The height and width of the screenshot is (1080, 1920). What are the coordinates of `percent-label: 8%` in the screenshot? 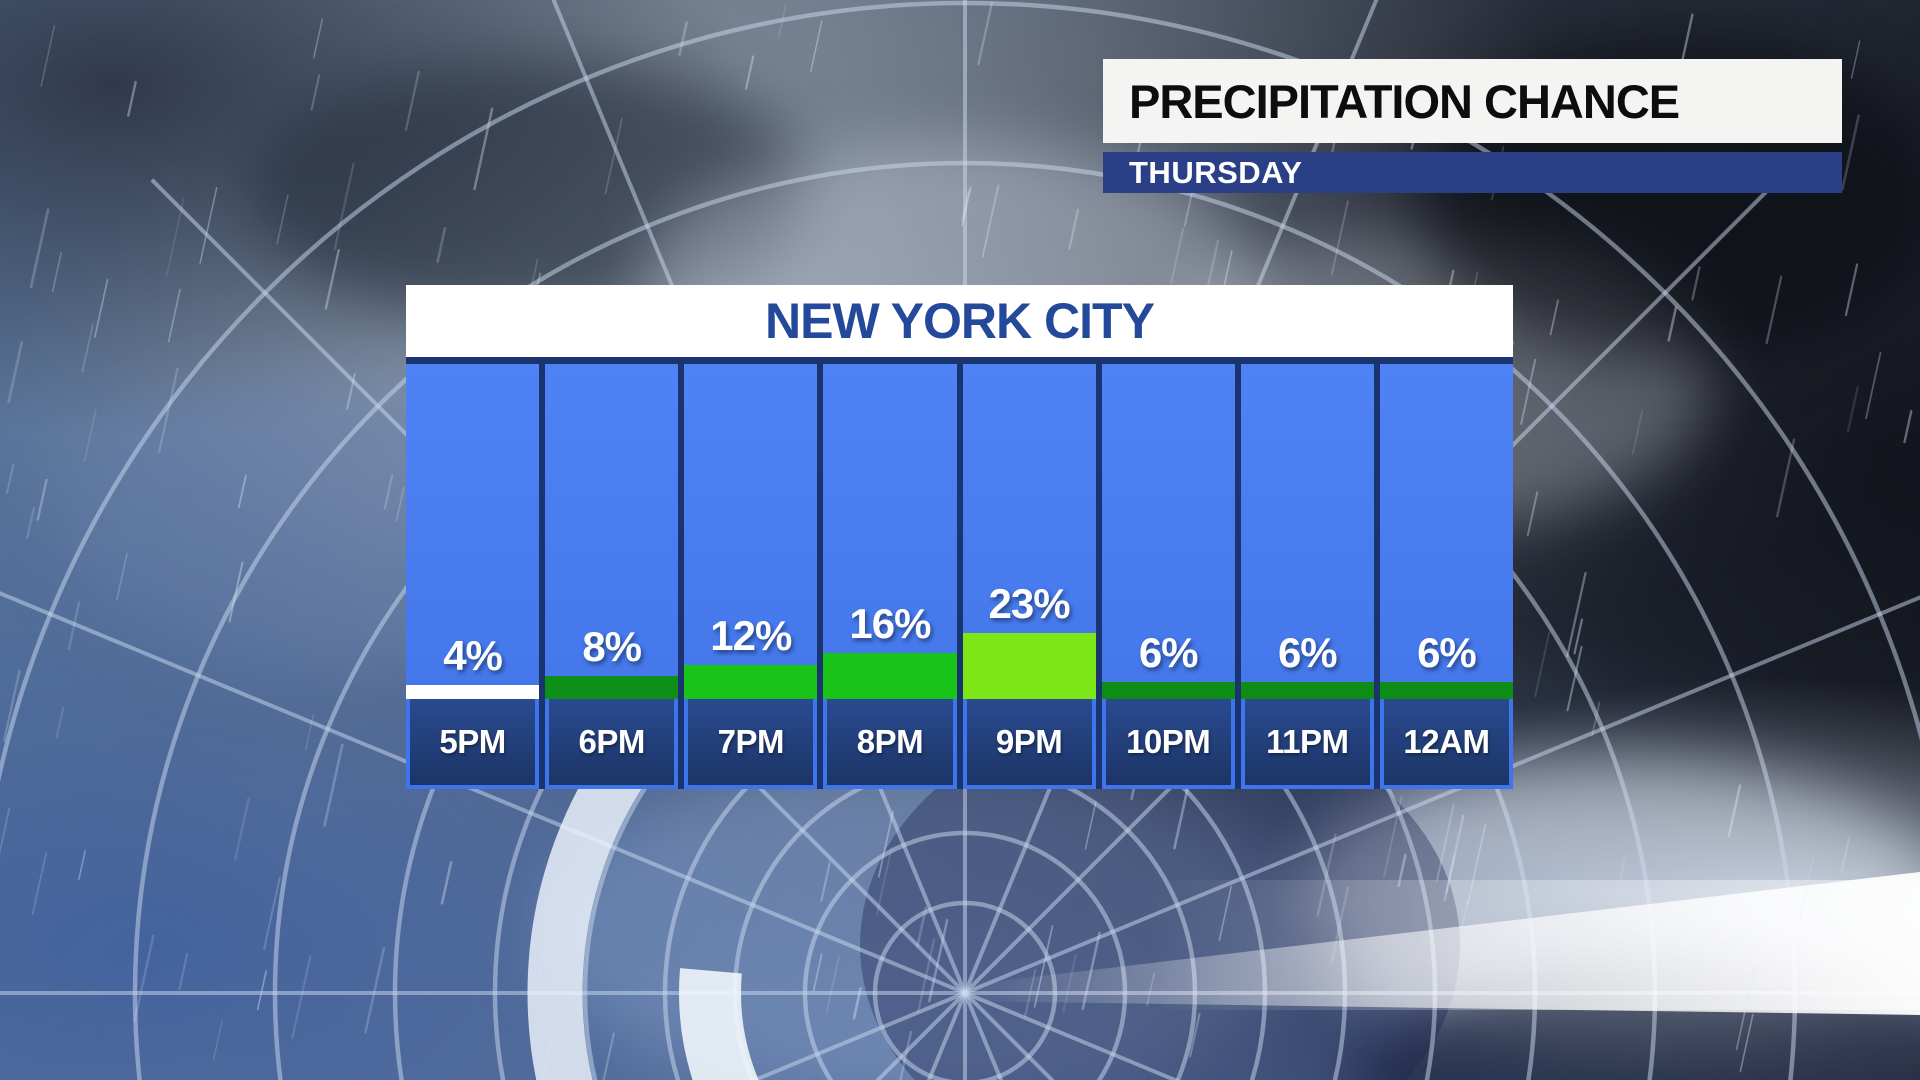 It's located at (612, 646).